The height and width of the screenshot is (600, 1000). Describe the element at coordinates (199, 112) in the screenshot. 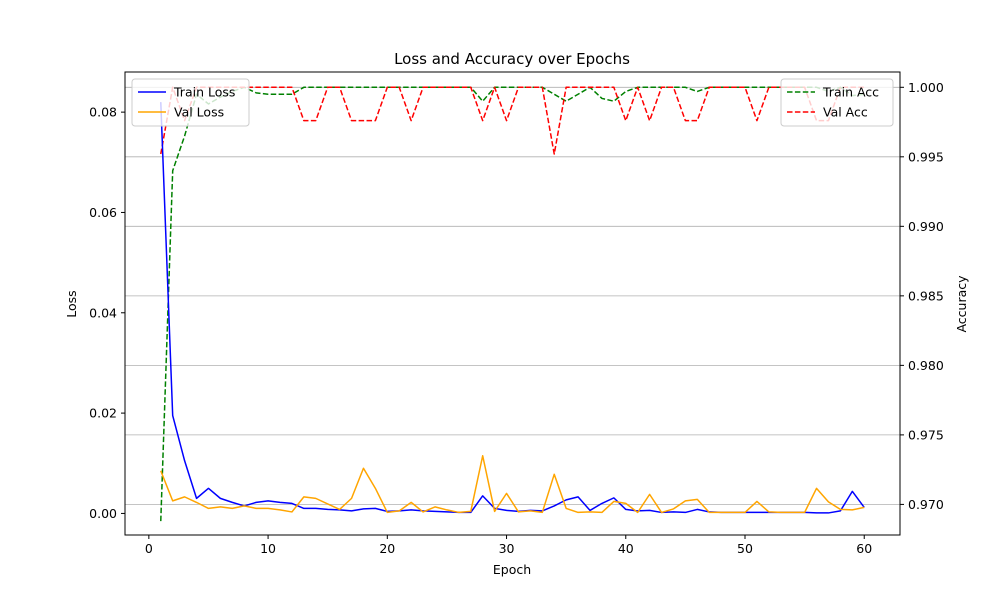

I see `legend-label: Val Loss` at that location.